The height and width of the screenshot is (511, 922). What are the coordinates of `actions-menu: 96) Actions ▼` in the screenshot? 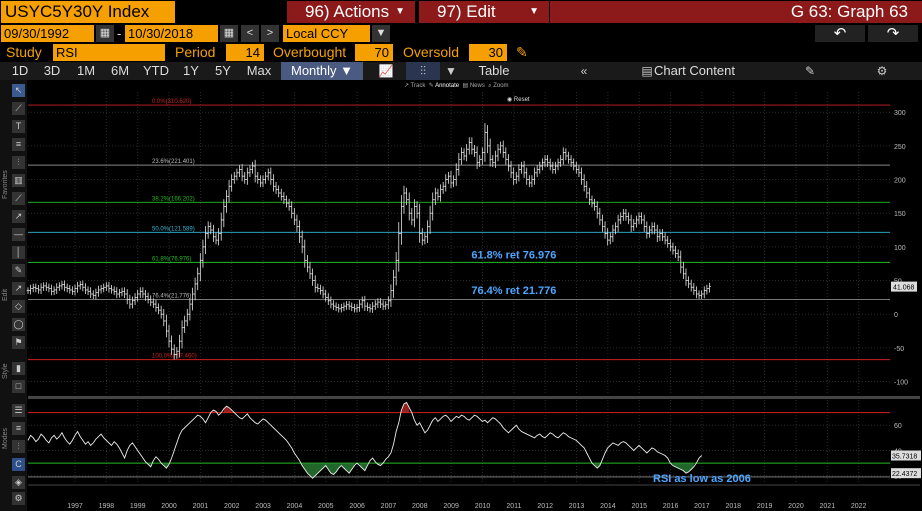 It's located at (351, 12).